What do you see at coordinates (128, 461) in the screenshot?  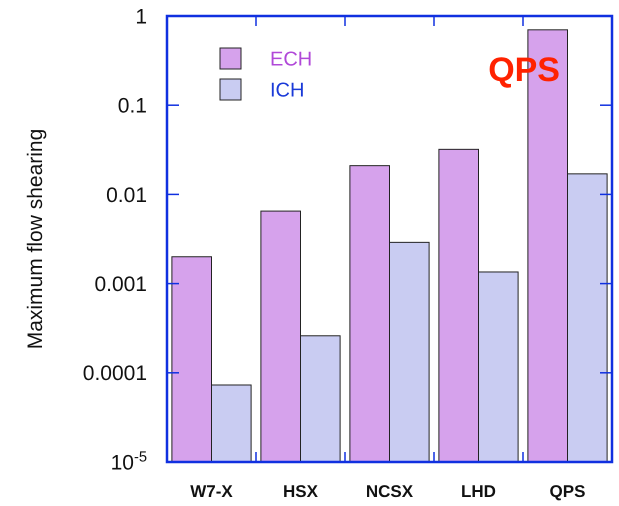 I see `y-tick-label: 10$^{-5}$` at bounding box center [128, 461].